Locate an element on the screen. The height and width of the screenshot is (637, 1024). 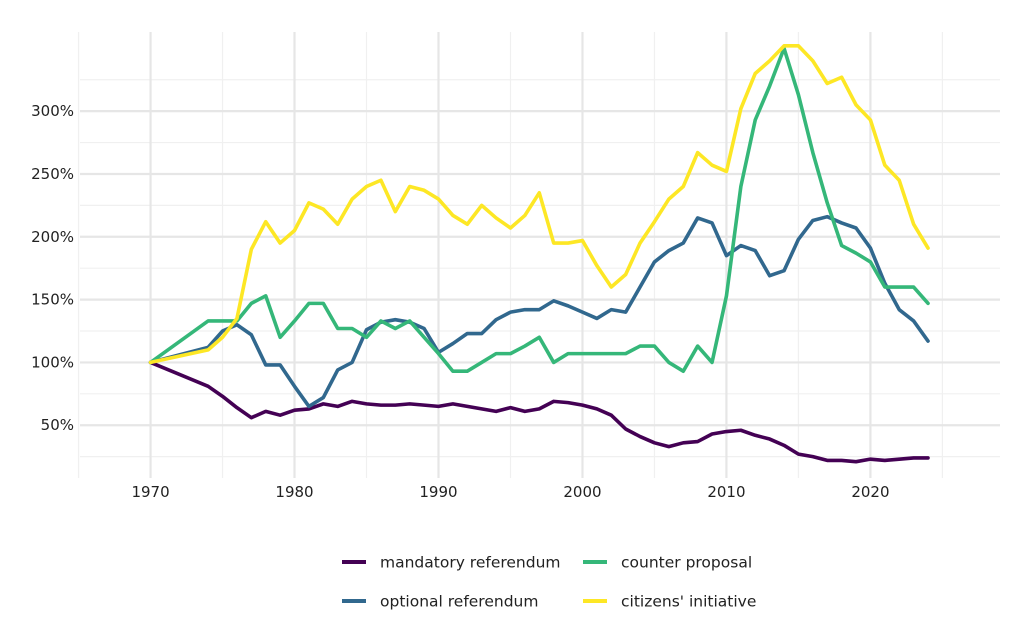
legend-item: citizens' initiative is located at coordinates (669, 602).